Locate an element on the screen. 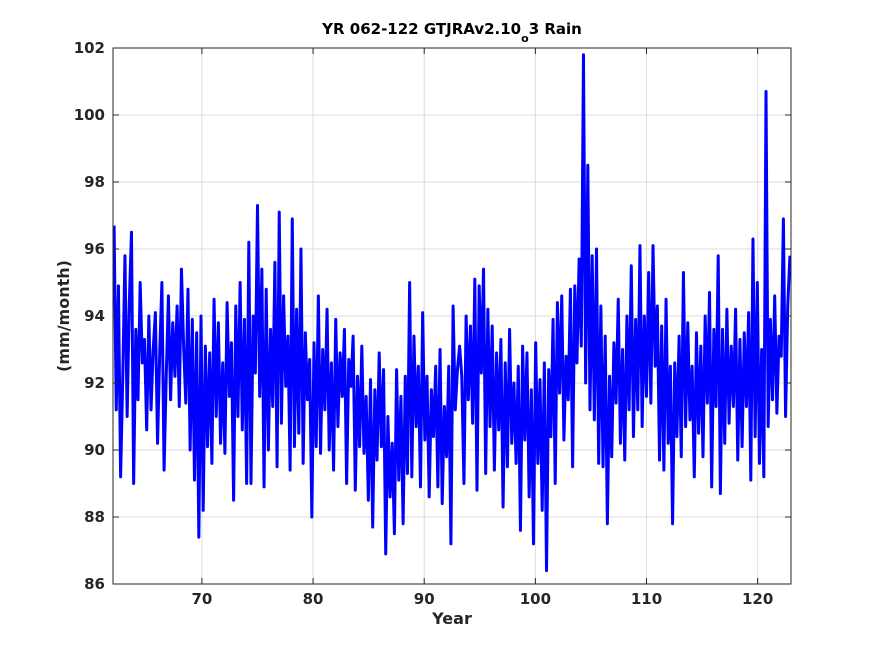 The image size is (875, 656). title-main: YR 062-122 GTJRAv2.10 is located at coordinates (421, 29).